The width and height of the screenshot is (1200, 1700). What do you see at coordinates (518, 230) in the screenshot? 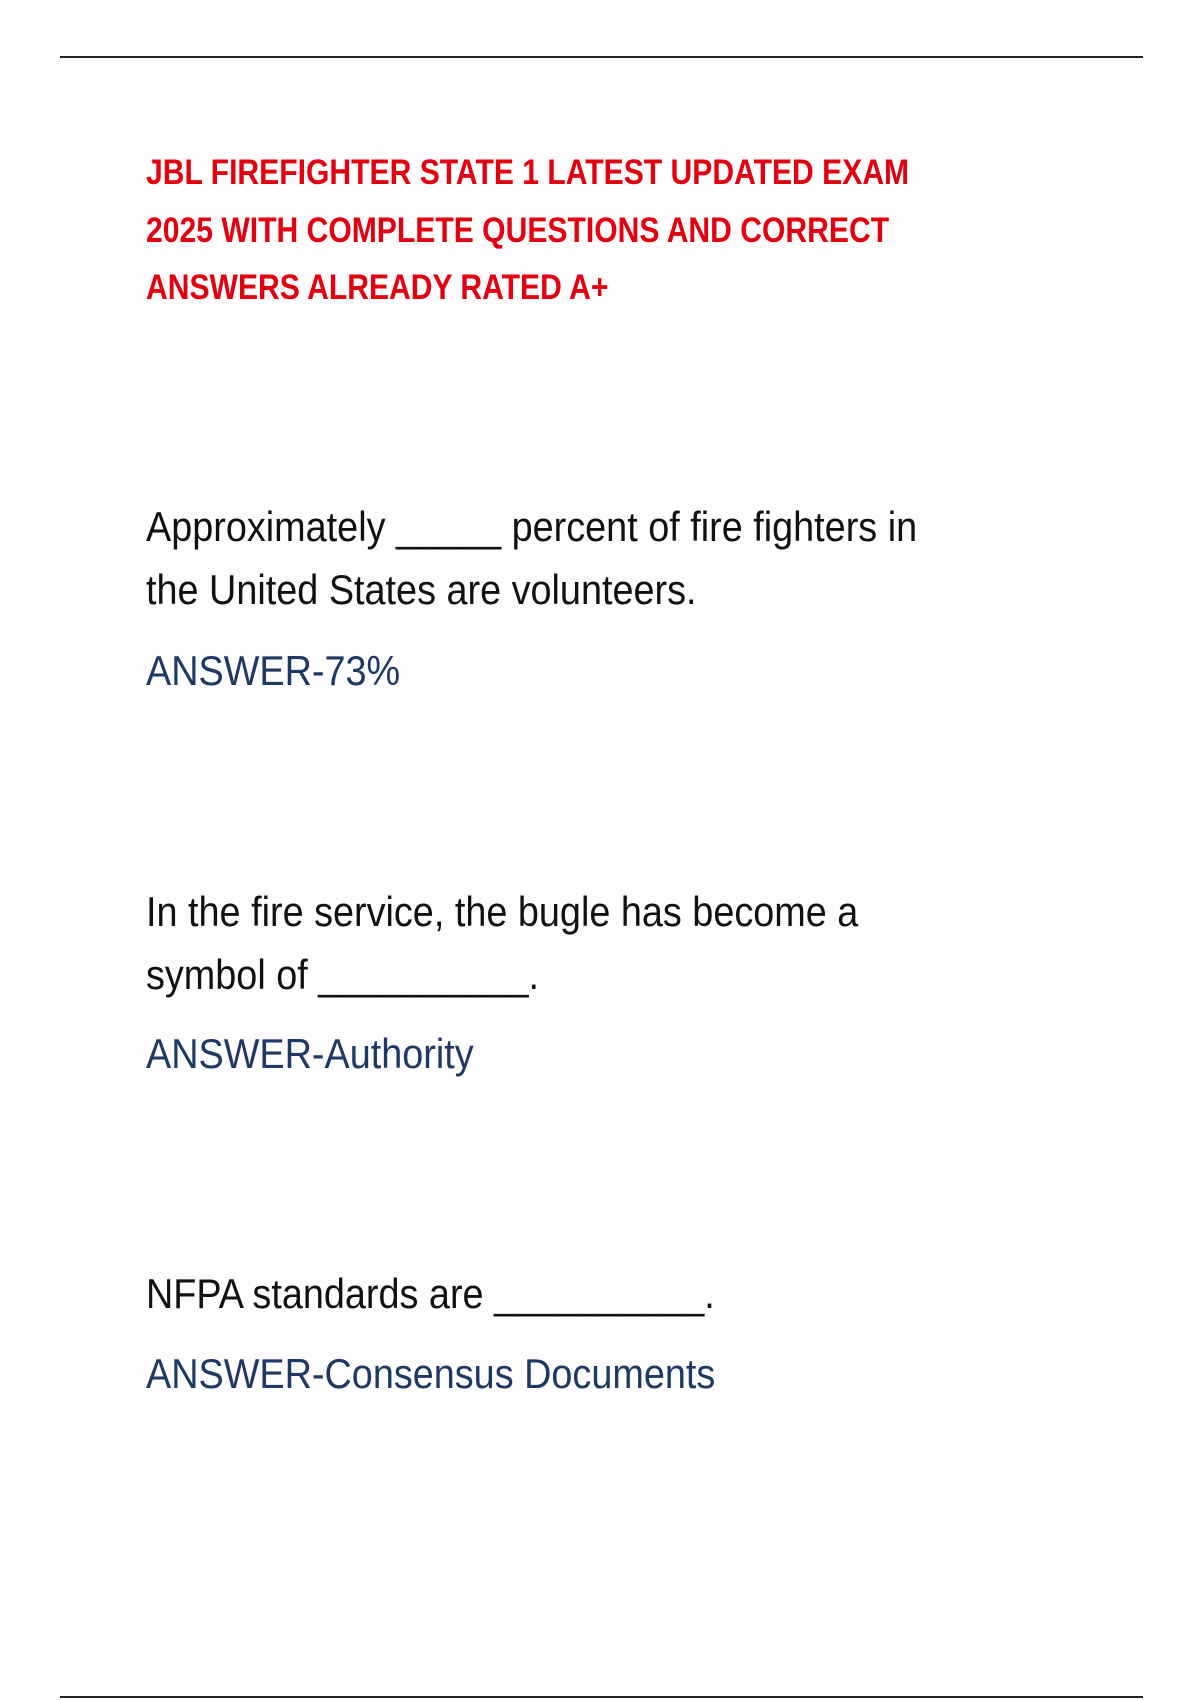
I see `document-title-line-2: 2025 WITH COMPLETE QUESTIONS AND CORRECT` at bounding box center [518, 230].